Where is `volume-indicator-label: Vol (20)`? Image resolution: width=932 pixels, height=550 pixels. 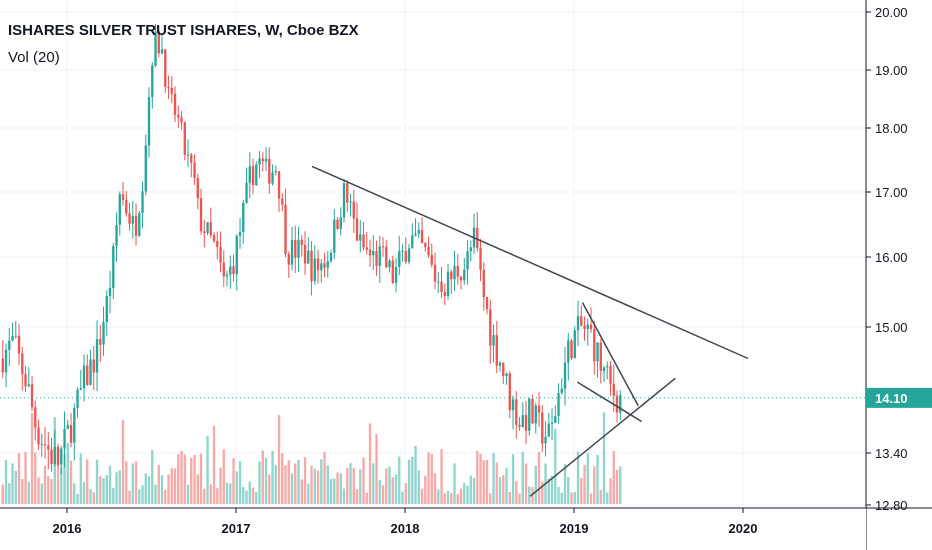 volume-indicator-label: Vol (20) is located at coordinates (34, 57).